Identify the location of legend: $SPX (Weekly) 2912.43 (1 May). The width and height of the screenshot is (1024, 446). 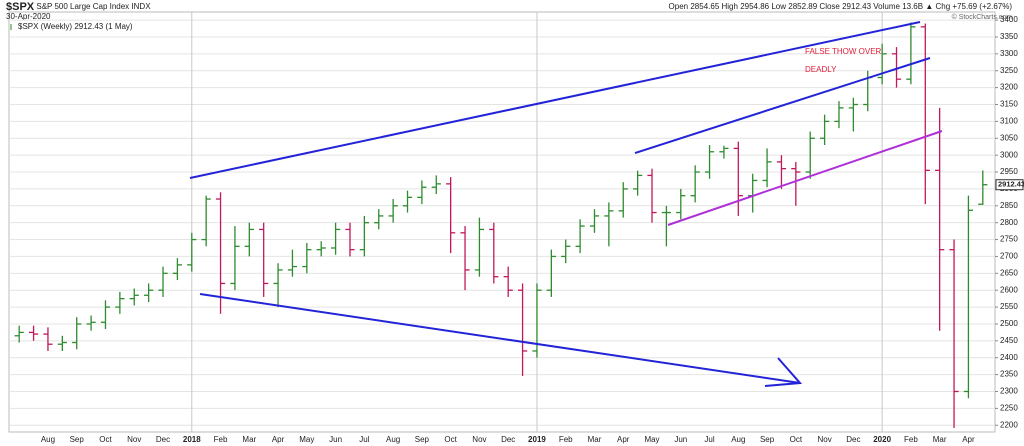
(75, 26).